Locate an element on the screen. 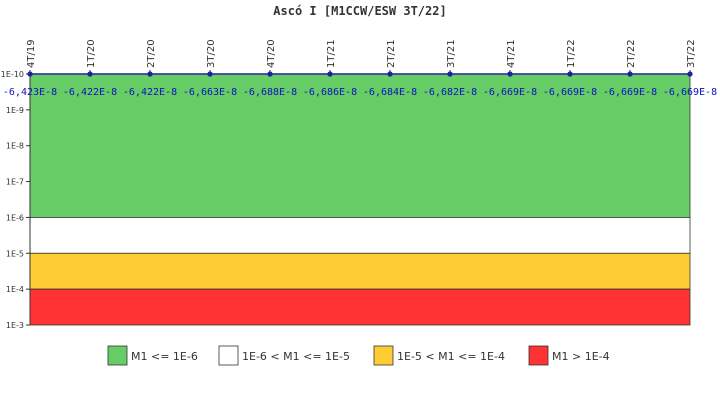  x-tick-label: 3T/20 is located at coordinates (211, 53).